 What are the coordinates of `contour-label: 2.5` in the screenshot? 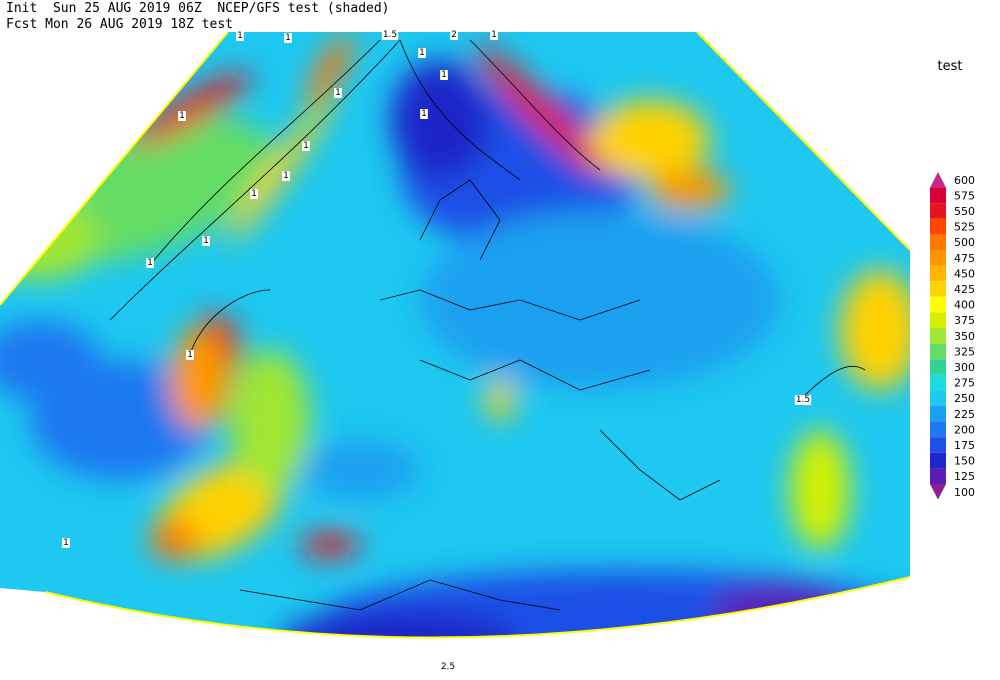 It's located at (448, 667).